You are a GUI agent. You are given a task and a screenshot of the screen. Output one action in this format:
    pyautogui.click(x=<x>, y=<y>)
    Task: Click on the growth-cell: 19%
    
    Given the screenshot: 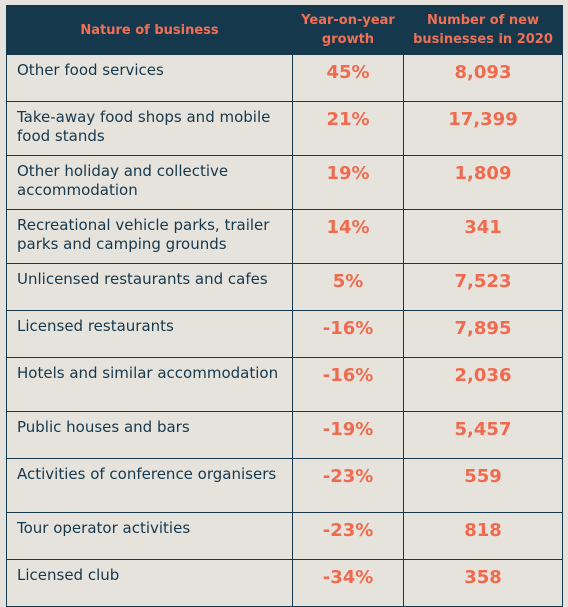 What is the action you would take?
    pyautogui.click(x=348, y=182)
    